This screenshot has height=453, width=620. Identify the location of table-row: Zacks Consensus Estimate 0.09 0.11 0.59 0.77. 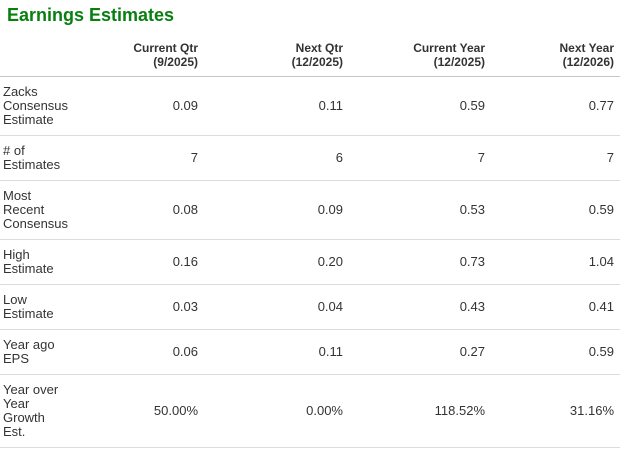
(310, 106).